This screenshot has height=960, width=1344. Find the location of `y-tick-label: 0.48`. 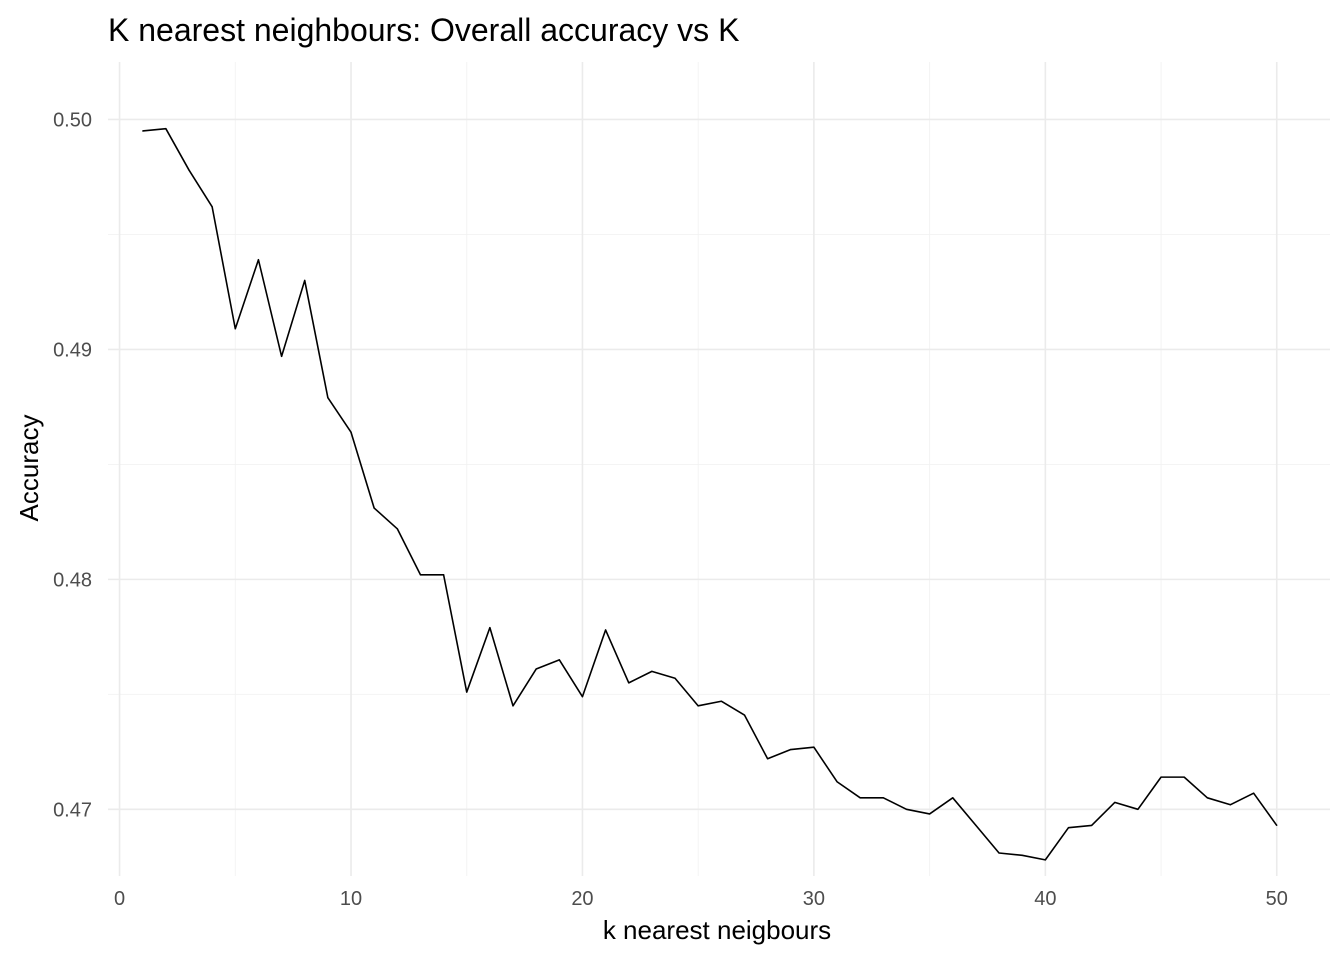

y-tick-label: 0.48 is located at coordinates (72, 580).